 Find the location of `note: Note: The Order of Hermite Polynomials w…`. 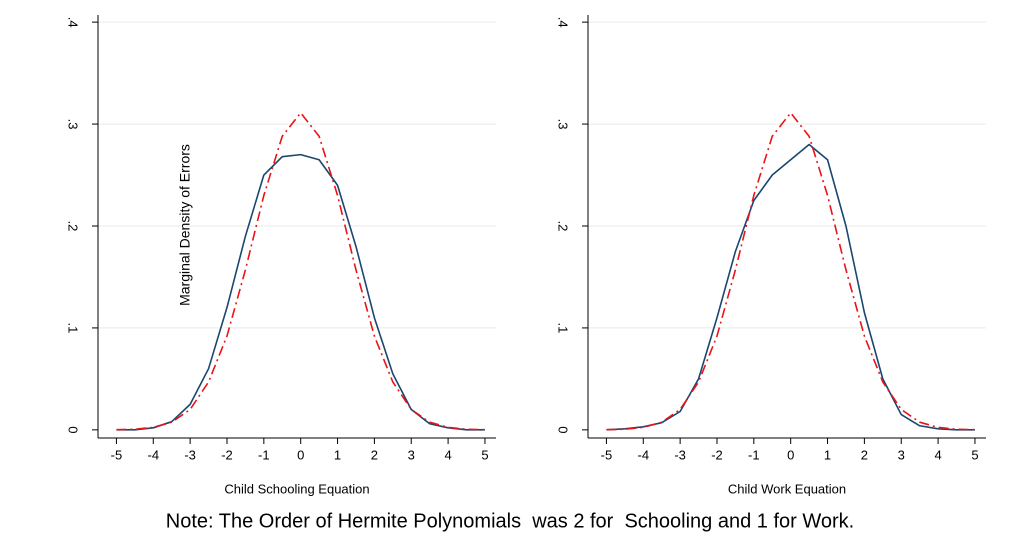

note: Note: The Order of Hermite Polynomials w… is located at coordinates (510, 521).